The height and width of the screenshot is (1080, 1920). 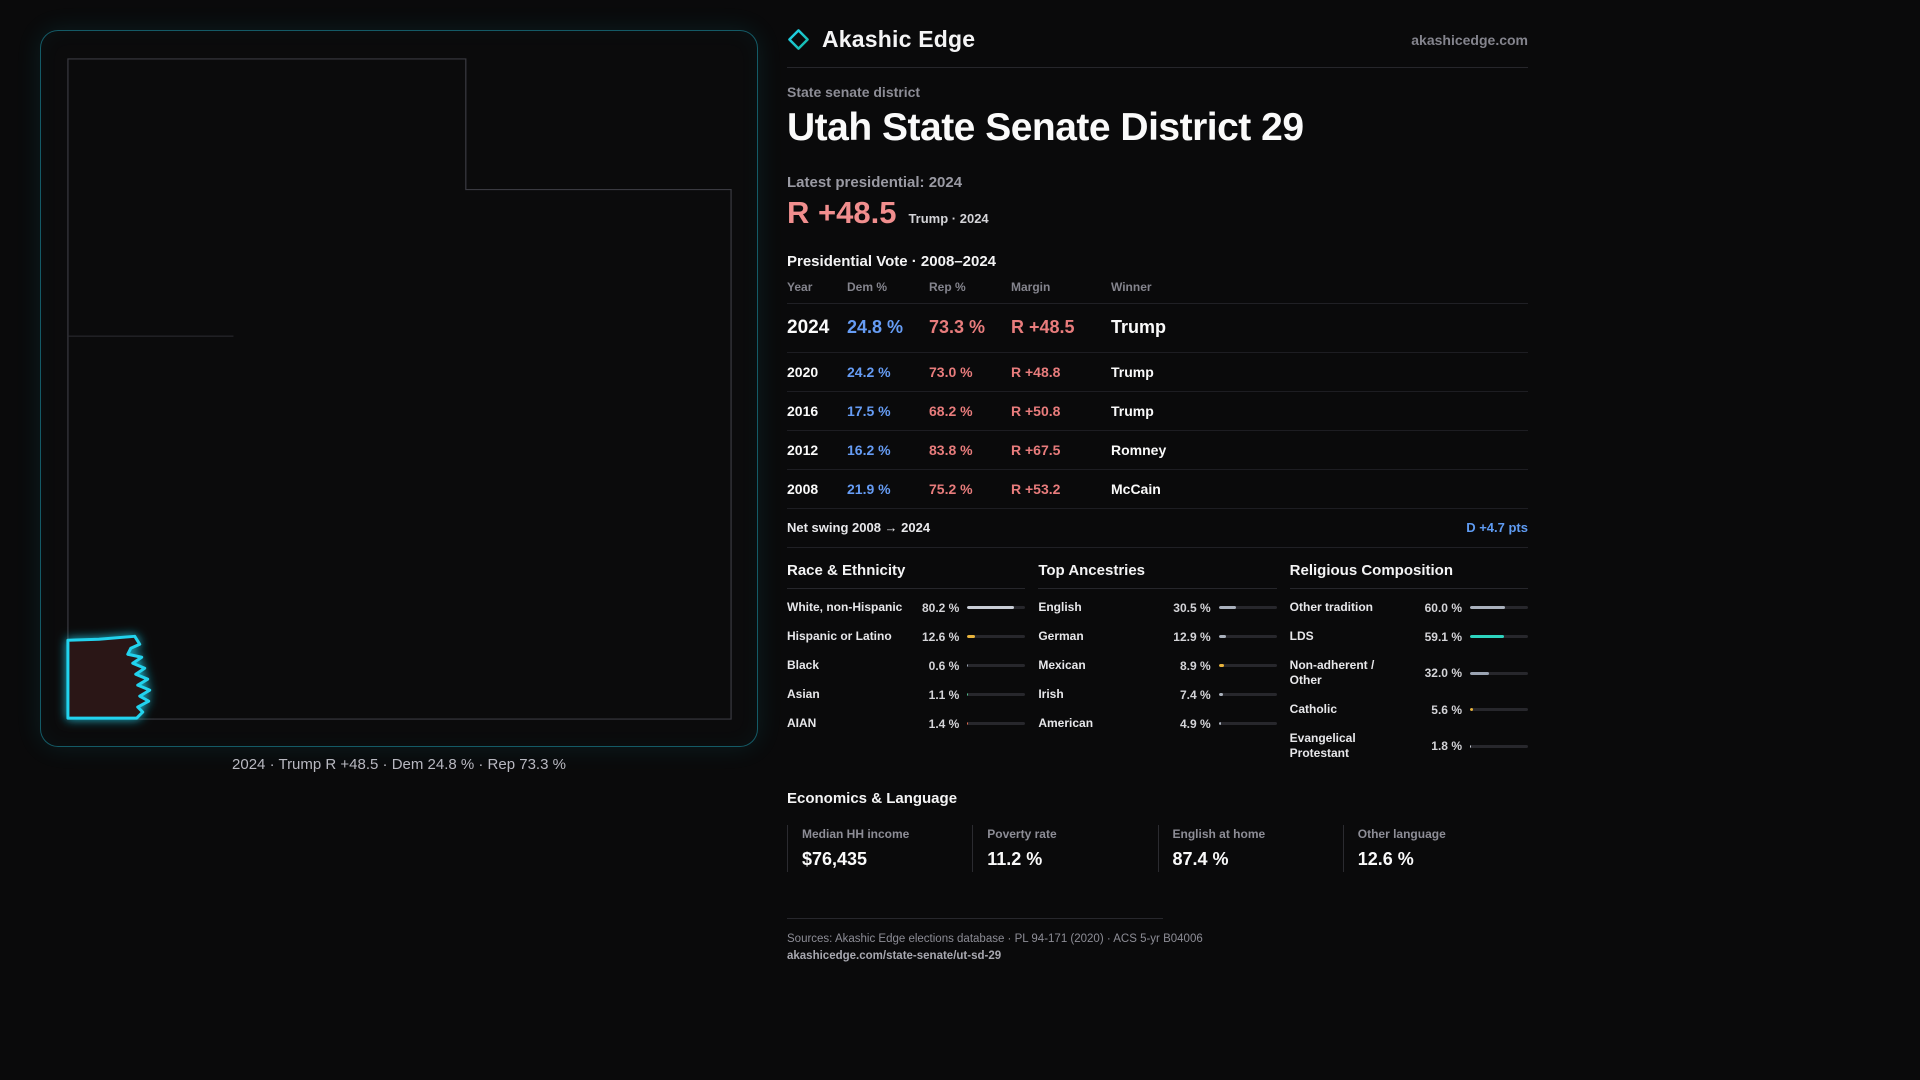 I want to click on list-item: Other tradition 60.0 %, so click(x=1409, y=607).